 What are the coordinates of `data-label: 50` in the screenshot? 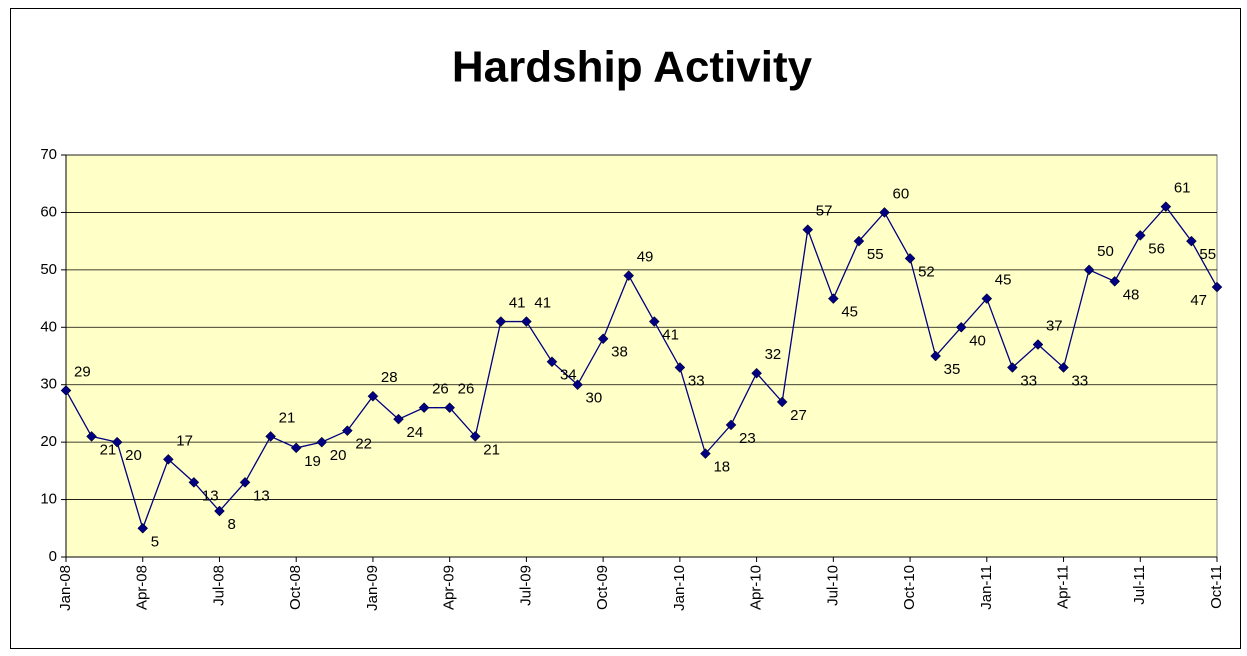 It's located at (1105, 251).